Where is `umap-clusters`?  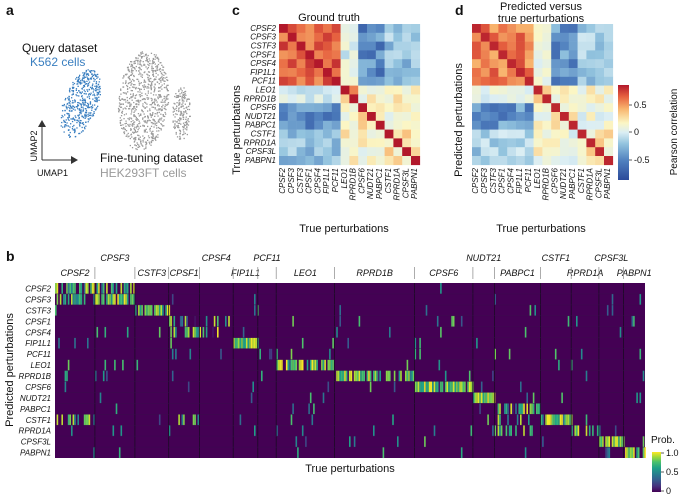 umap-clusters is located at coordinates (125, 101).